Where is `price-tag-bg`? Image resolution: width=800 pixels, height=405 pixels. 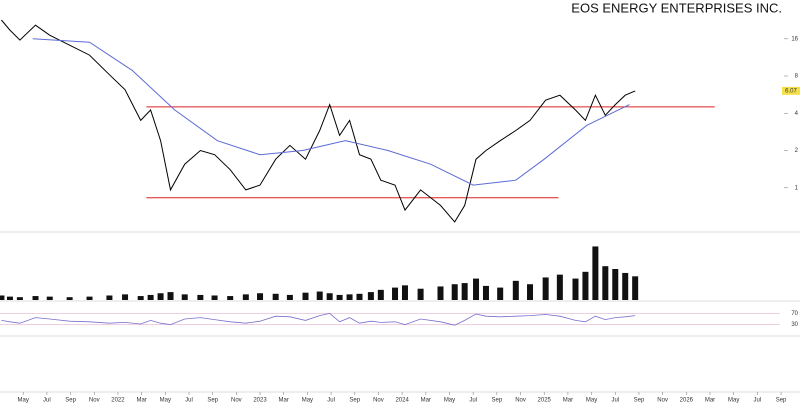 price-tag-bg is located at coordinates (791, 90).